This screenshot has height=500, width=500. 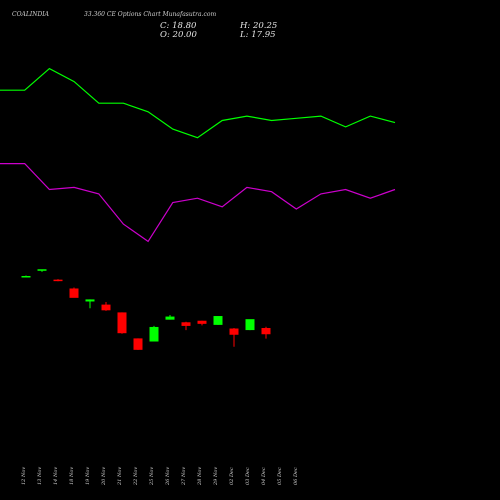 What do you see at coordinates (258, 26) in the screenshot?
I see `high-value: H: 20.25` at bounding box center [258, 26].